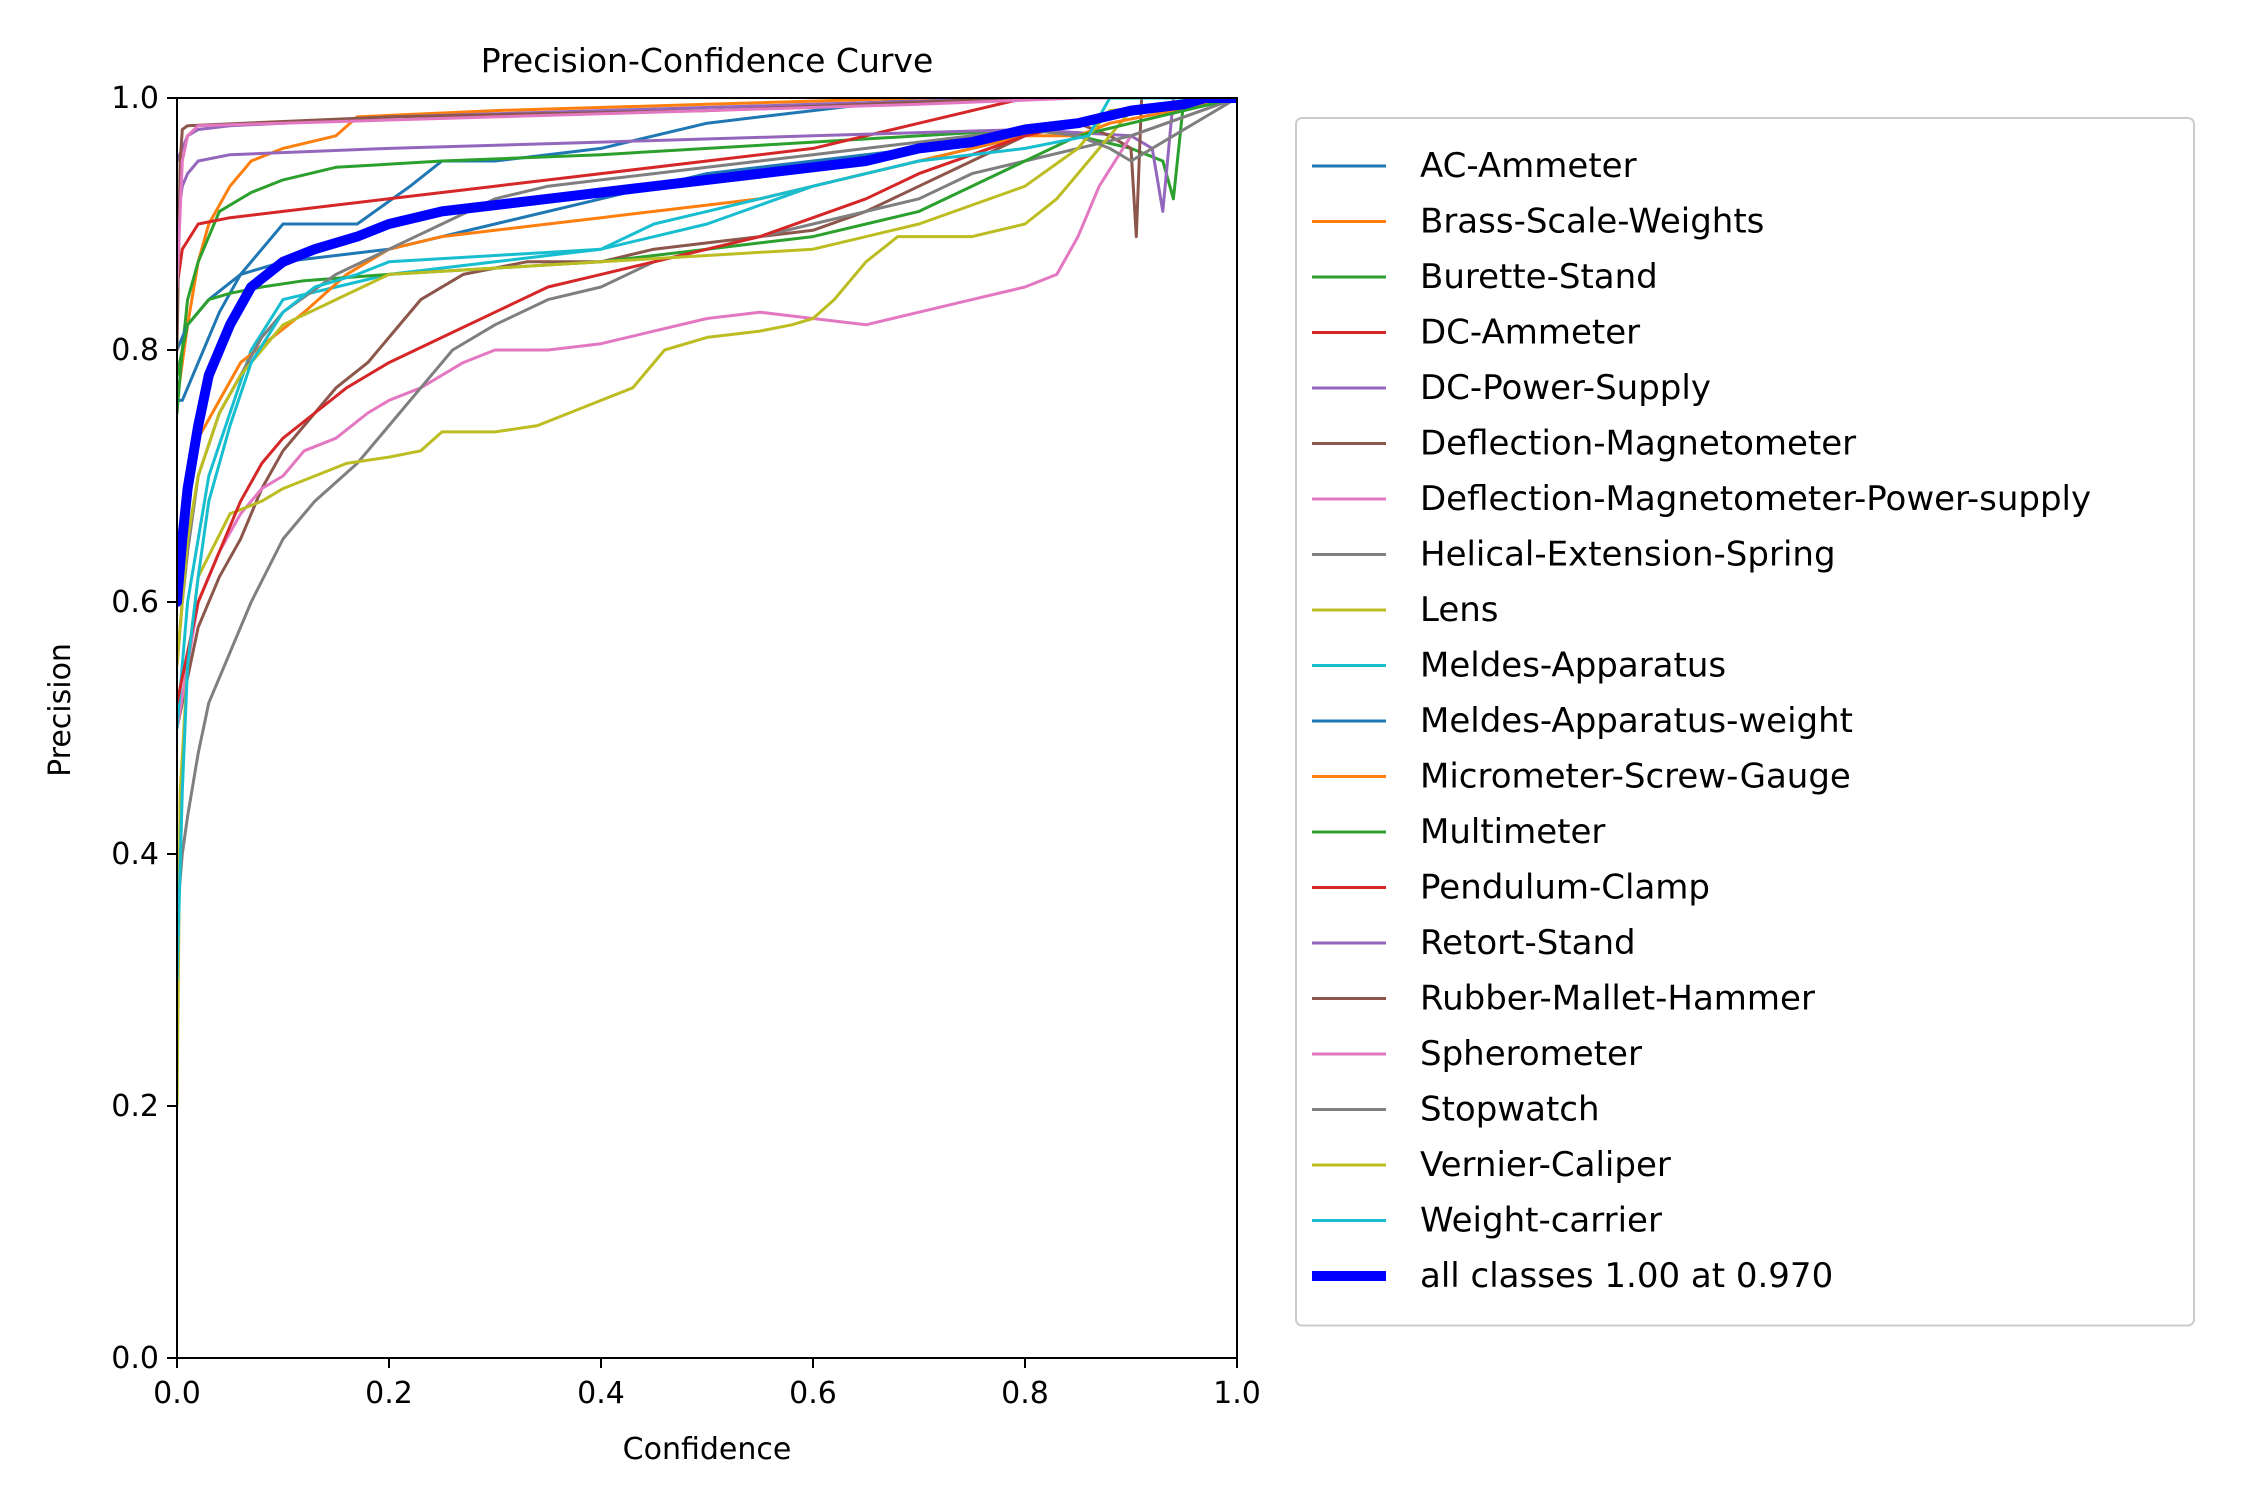 The image size is (2250, 1500). What do you see at coordinates (1025, 1393) in the screenshot?
I see `x-tick-label: 0.8` at bounding box center [1025, 1393].